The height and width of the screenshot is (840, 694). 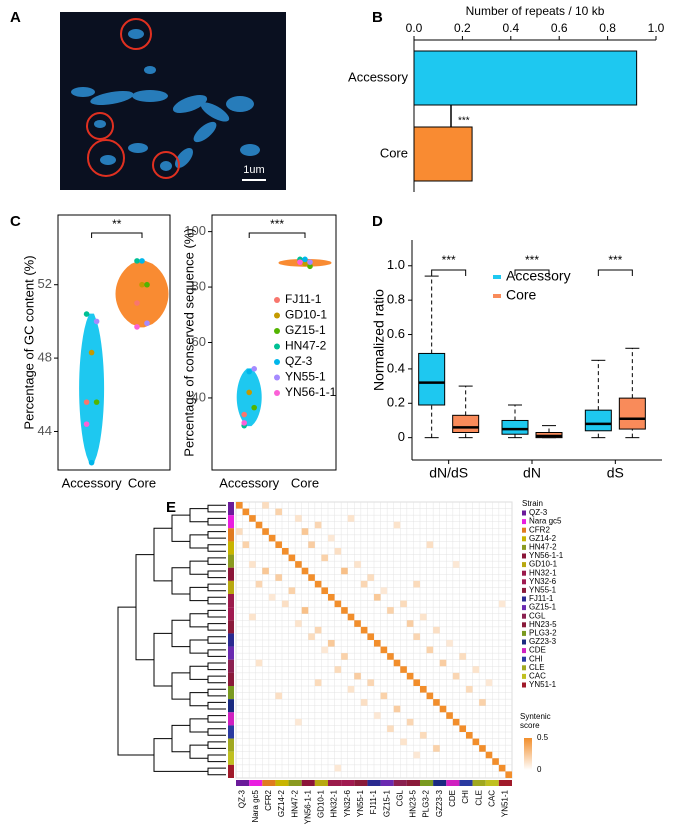 What do you see at coordinates (305, 330) in the screenshot?
I see `legend-label: GZ15-1` at bounding box center [305, 330].